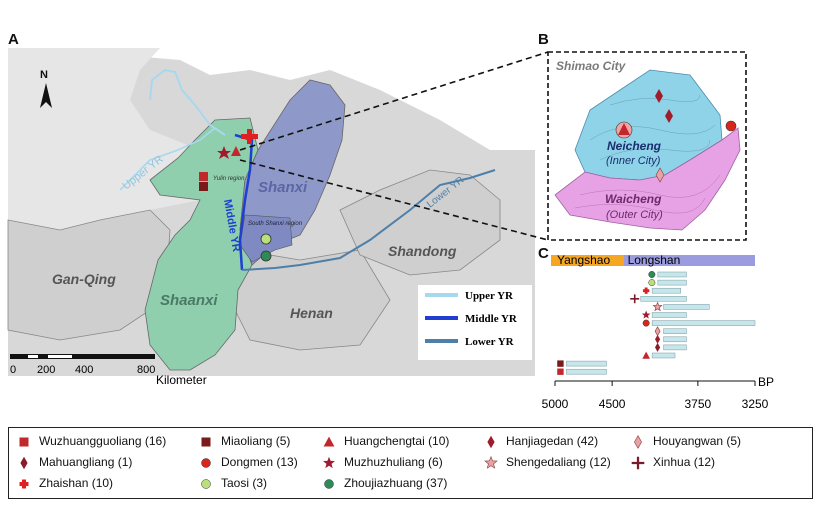  What do you see at coordinates (766, 382) in the screenshot?
I see `x-axis-label: BP` at bounding box center [766, 382].